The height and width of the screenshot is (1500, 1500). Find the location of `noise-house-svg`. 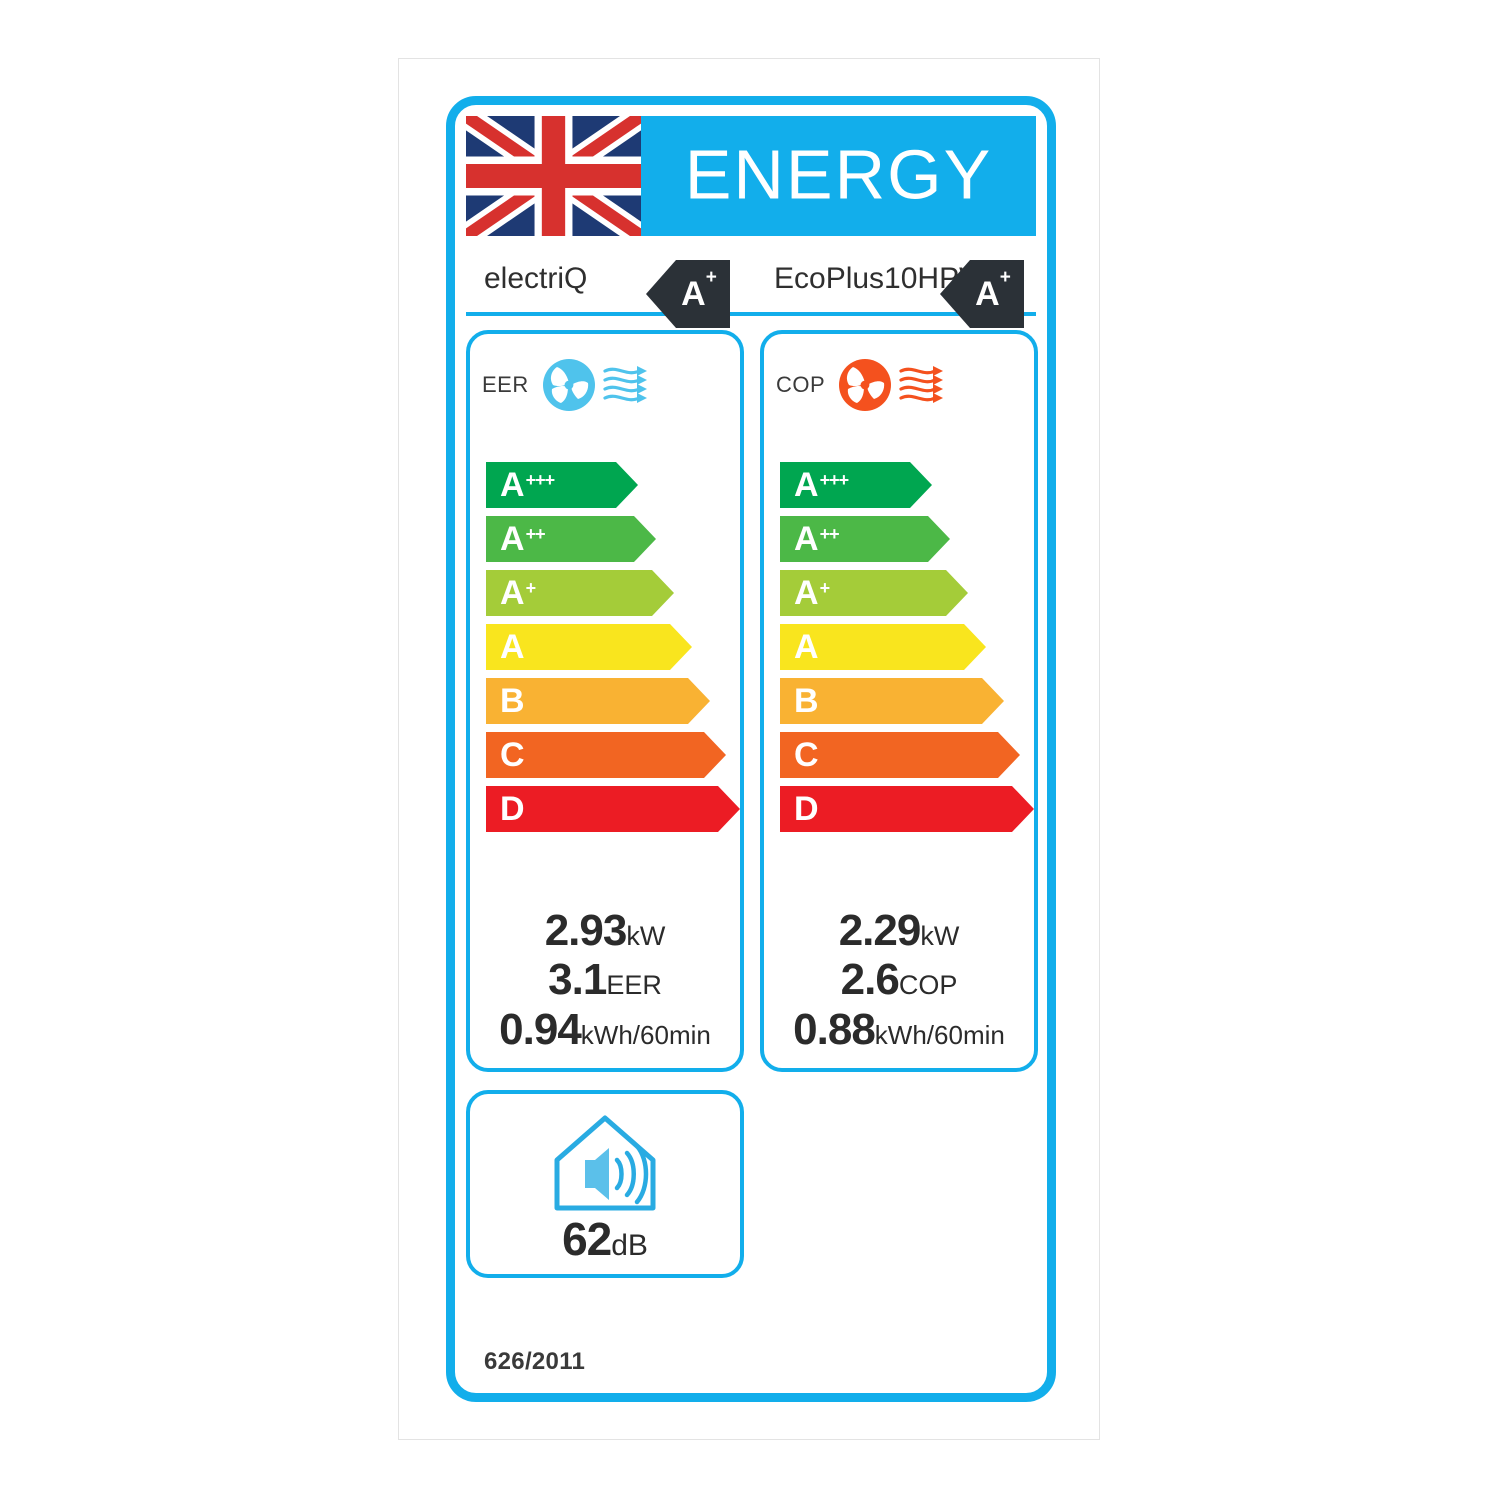

noise-house-svg is located at coordinates (605, 1163).